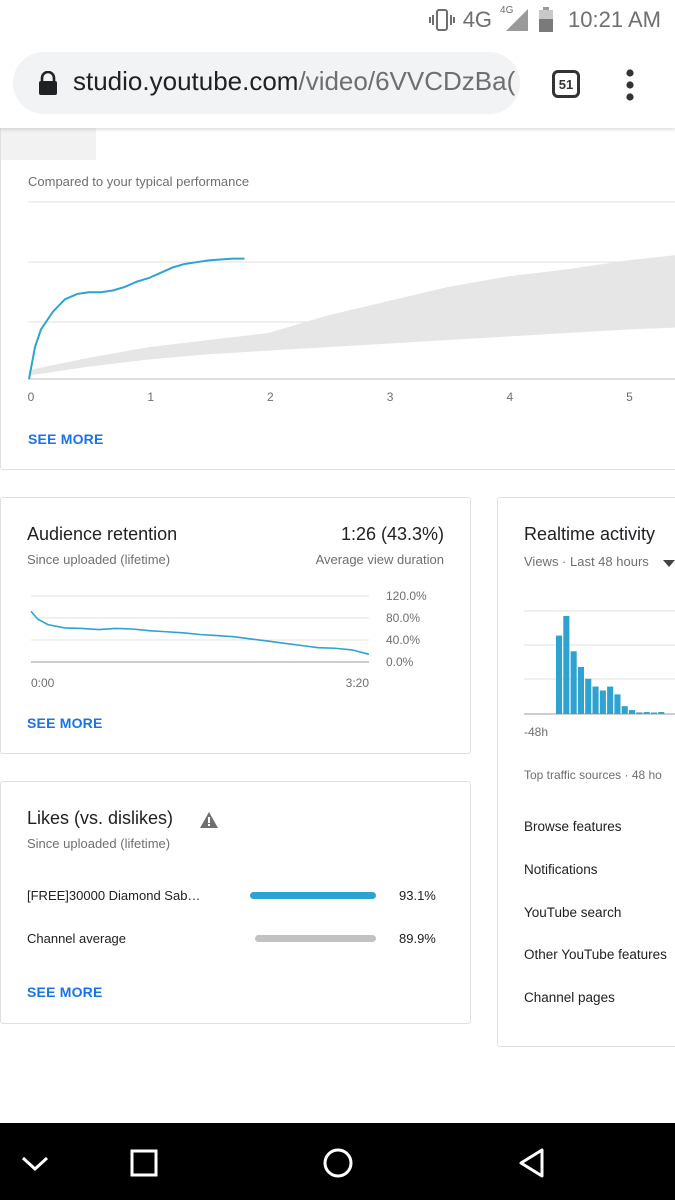 The height and width of the screenshot is (1200, 675). Describe the element at coordinates (400, 662) in the screenshot. I see `y-tick-label: 0.0%` at that location.